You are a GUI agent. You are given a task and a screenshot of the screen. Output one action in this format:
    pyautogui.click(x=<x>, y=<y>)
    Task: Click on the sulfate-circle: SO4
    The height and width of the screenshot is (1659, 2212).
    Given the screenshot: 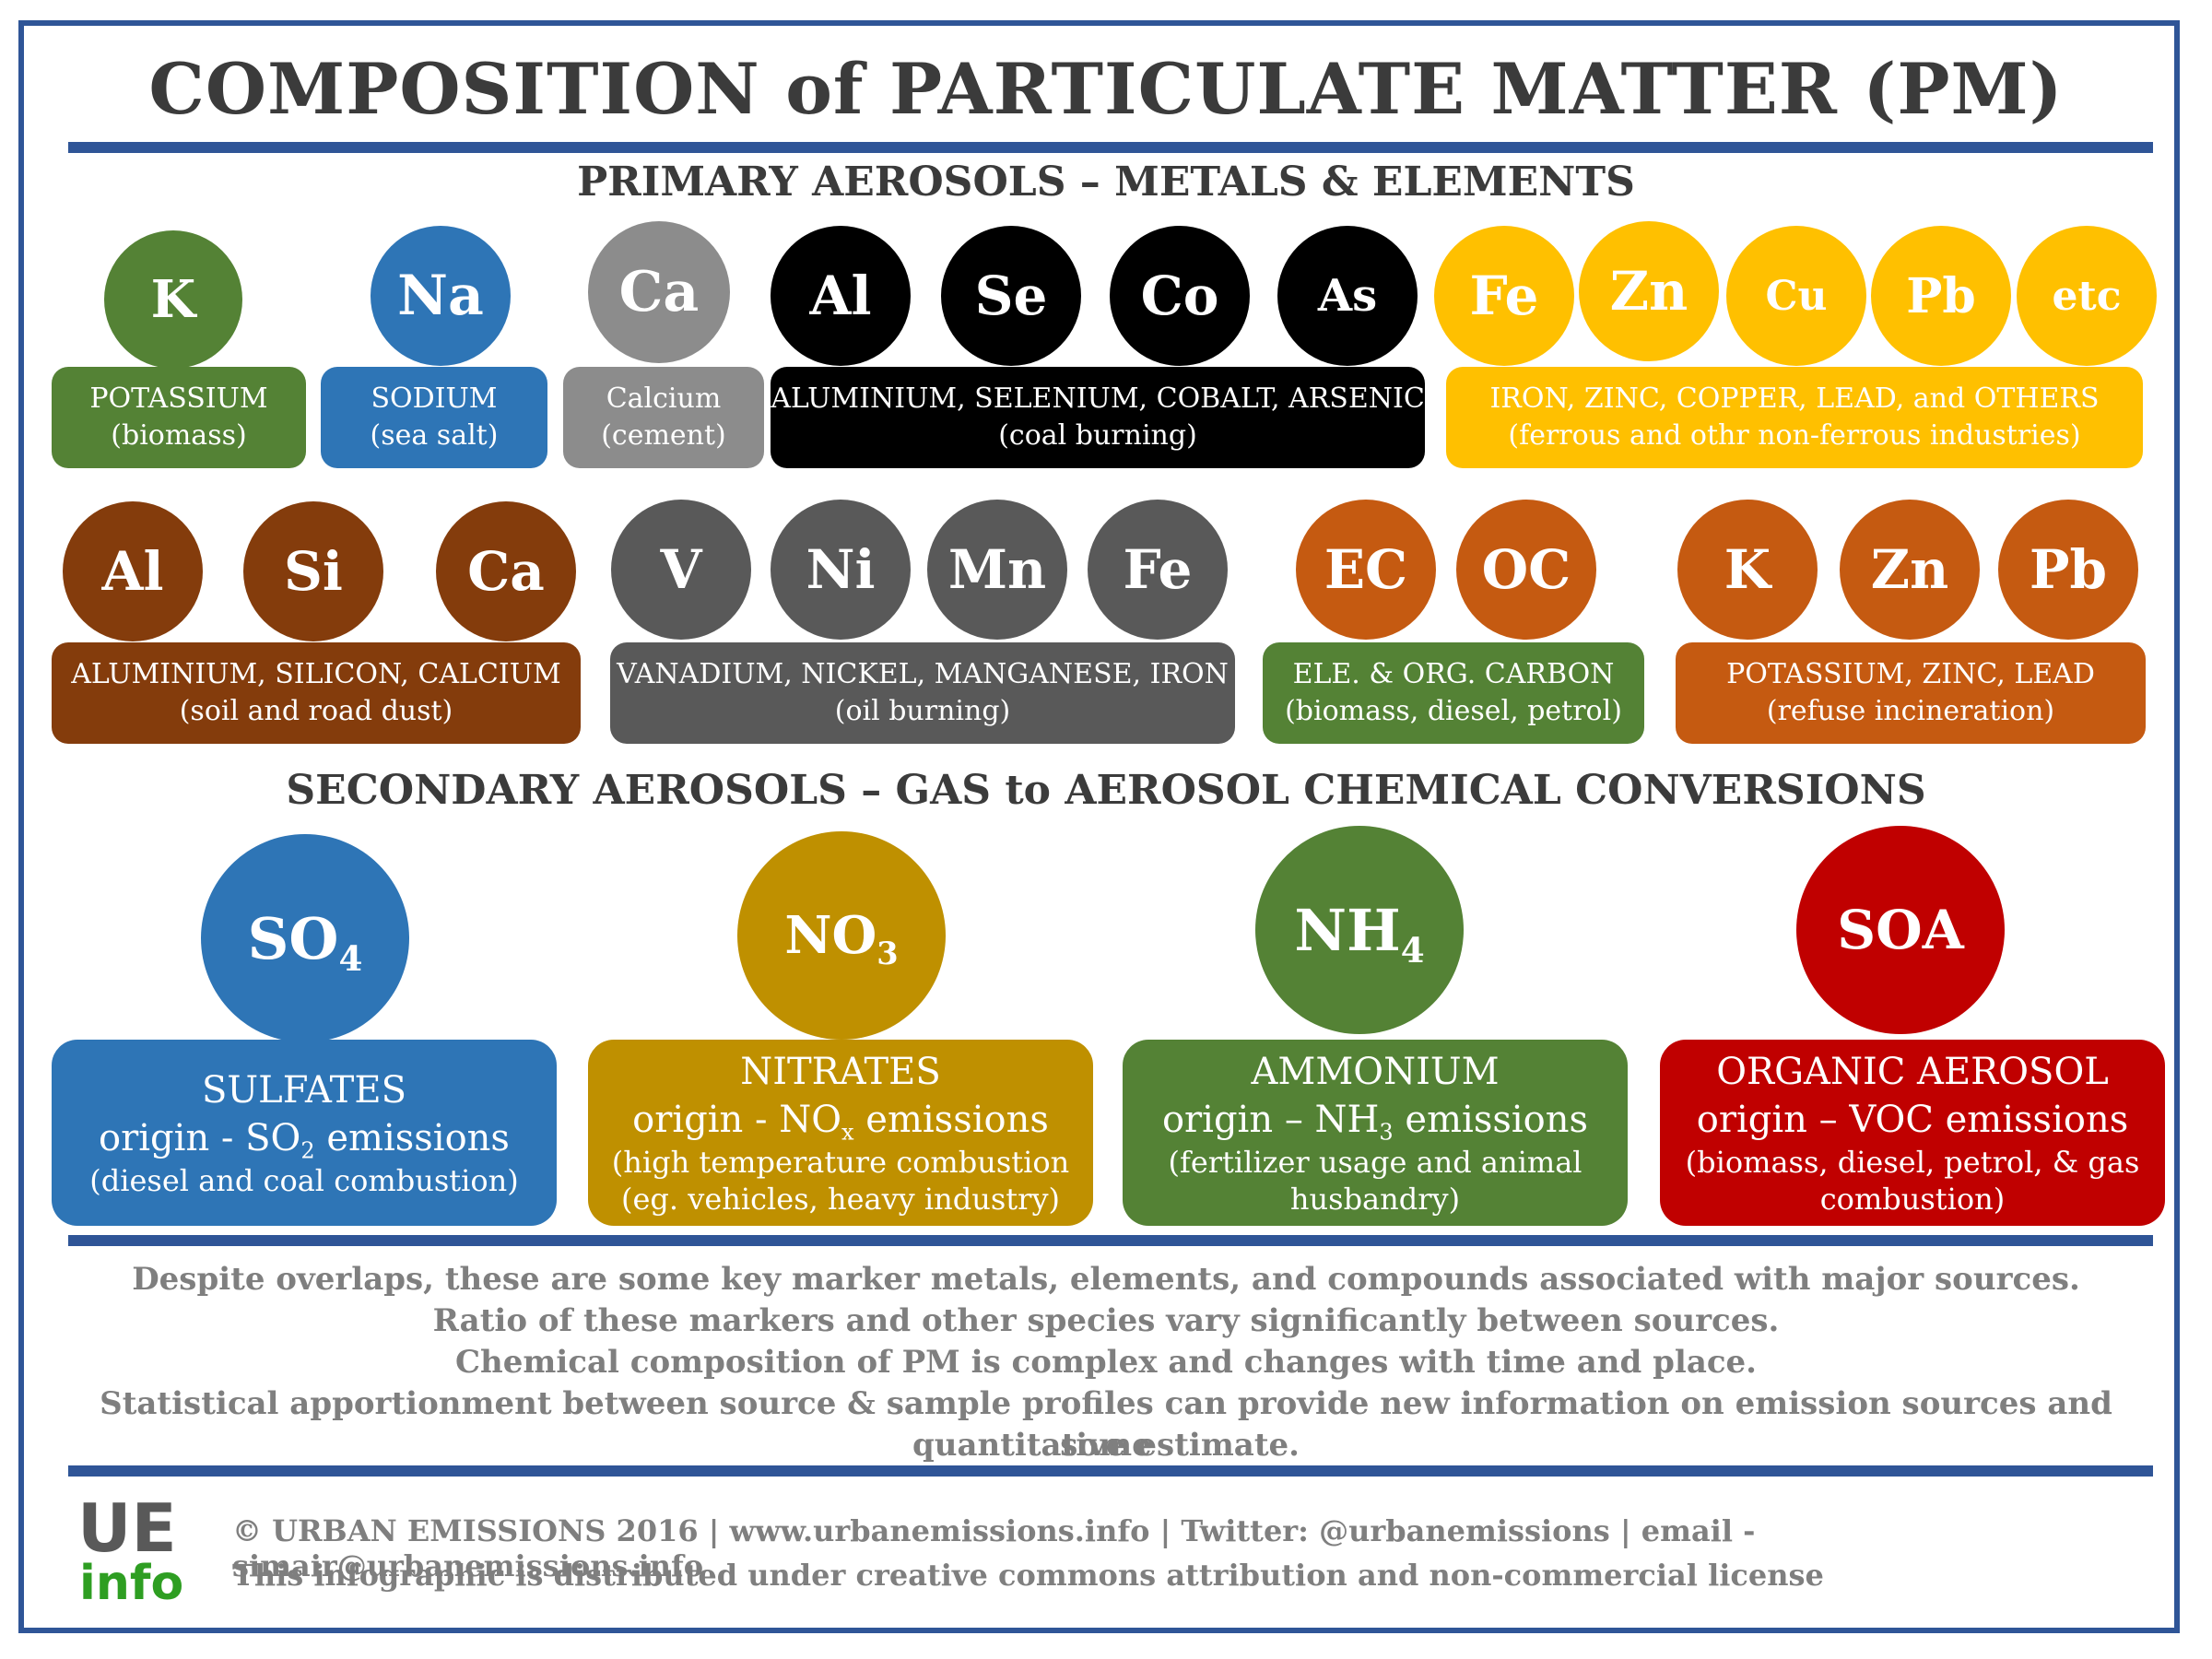 What is the action you would take?
    pyautogui.click(x=305, y=938)
    